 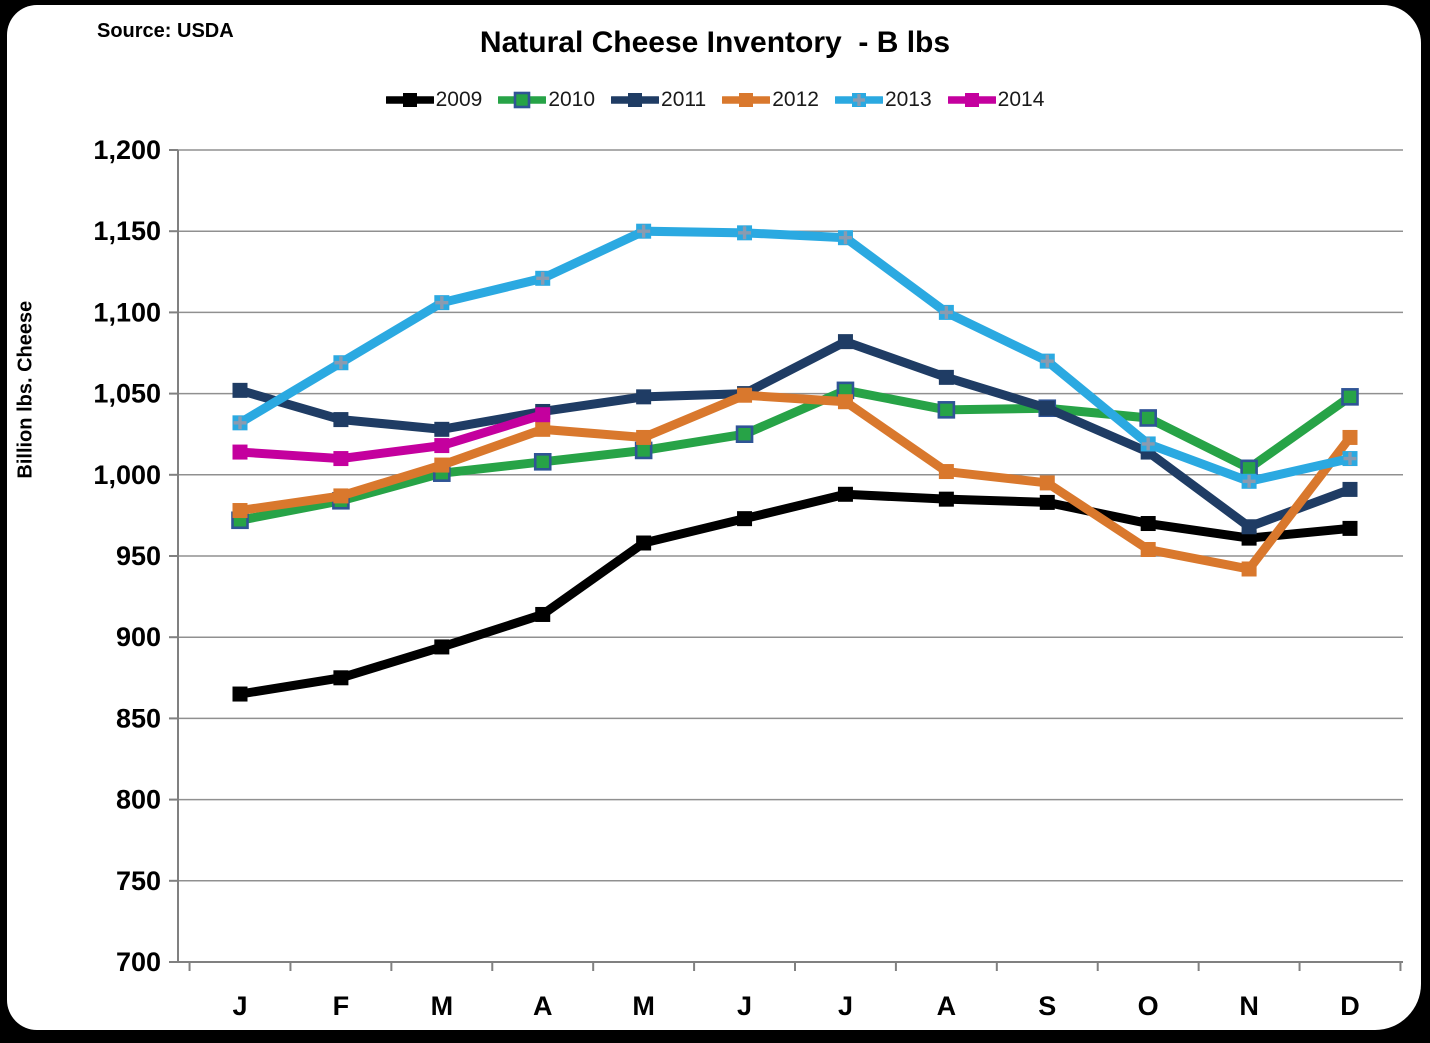 I want to click on legend-item-2011: 2011, so click(x=658, y=100).